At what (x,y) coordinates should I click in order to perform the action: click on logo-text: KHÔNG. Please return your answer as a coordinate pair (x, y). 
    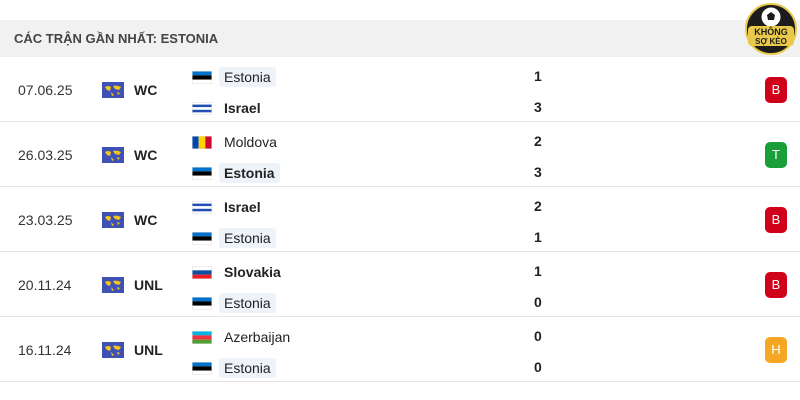
    Looking at the image, I should click on (771, 31).